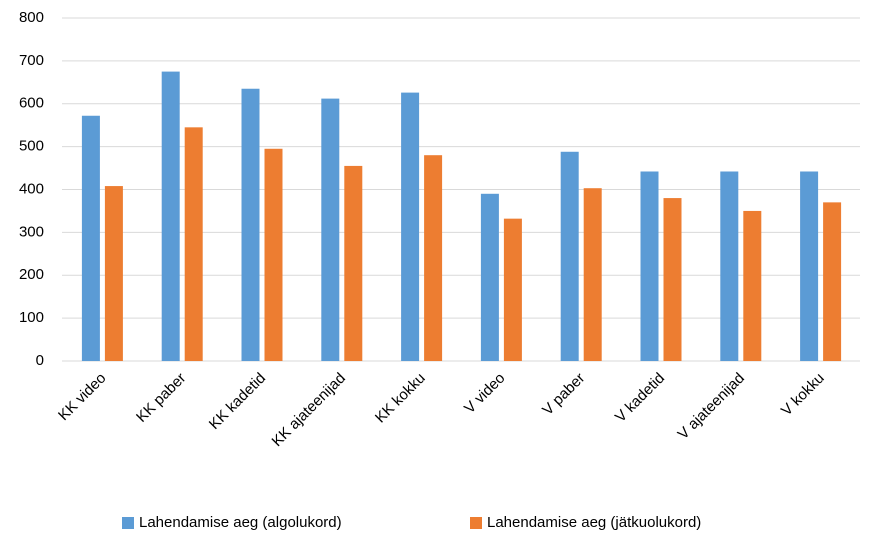  I want to click on x-tick-label: V kokku, so click(803, 395).